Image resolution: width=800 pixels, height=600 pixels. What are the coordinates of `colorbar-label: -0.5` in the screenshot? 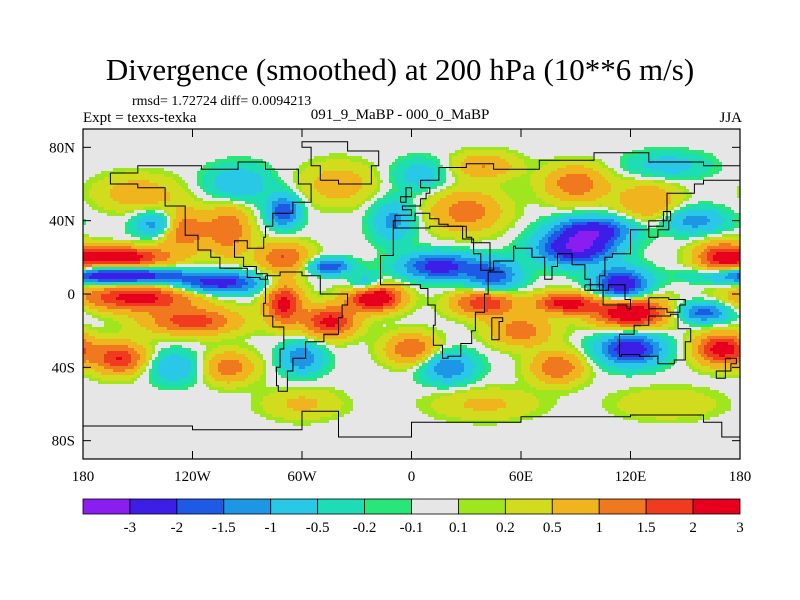 It's located at (318, 528).